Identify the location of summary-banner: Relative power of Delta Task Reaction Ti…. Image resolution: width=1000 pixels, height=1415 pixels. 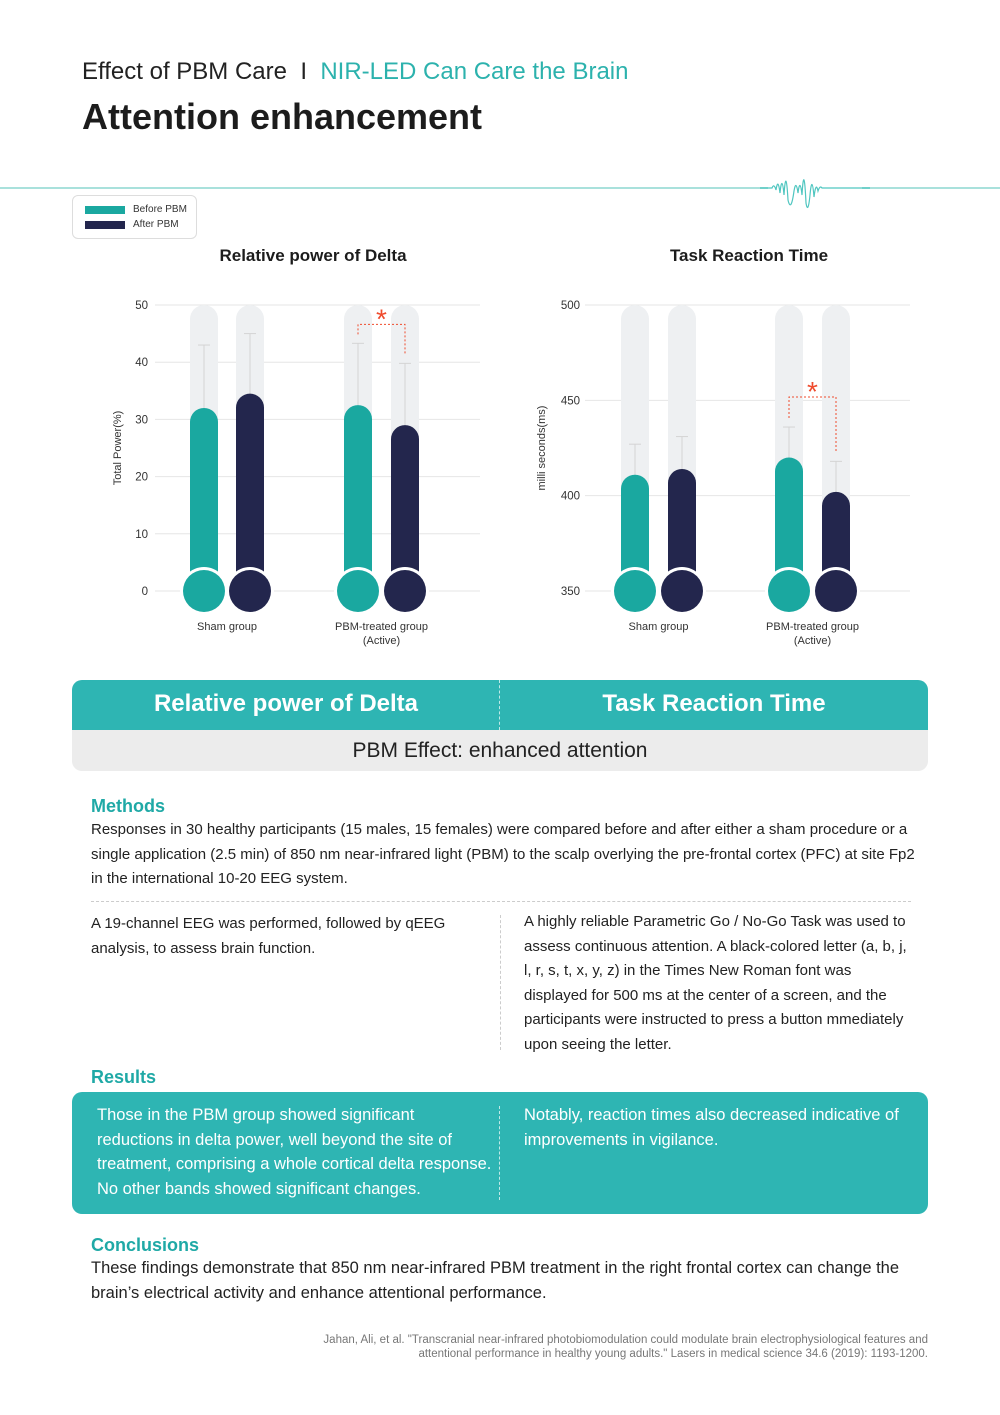
(500, 725).